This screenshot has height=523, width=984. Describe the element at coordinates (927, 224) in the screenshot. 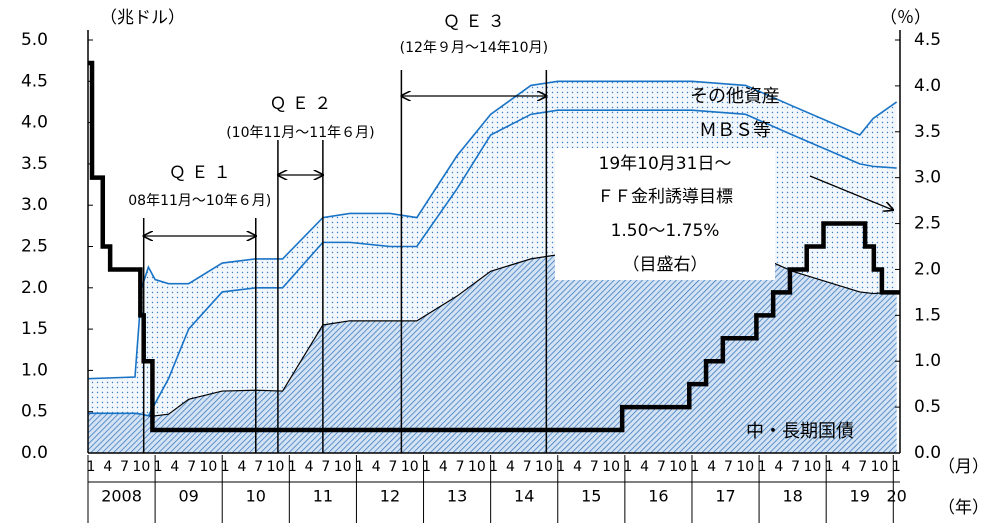

I see `y2-tick-label: 2.5` at that location.